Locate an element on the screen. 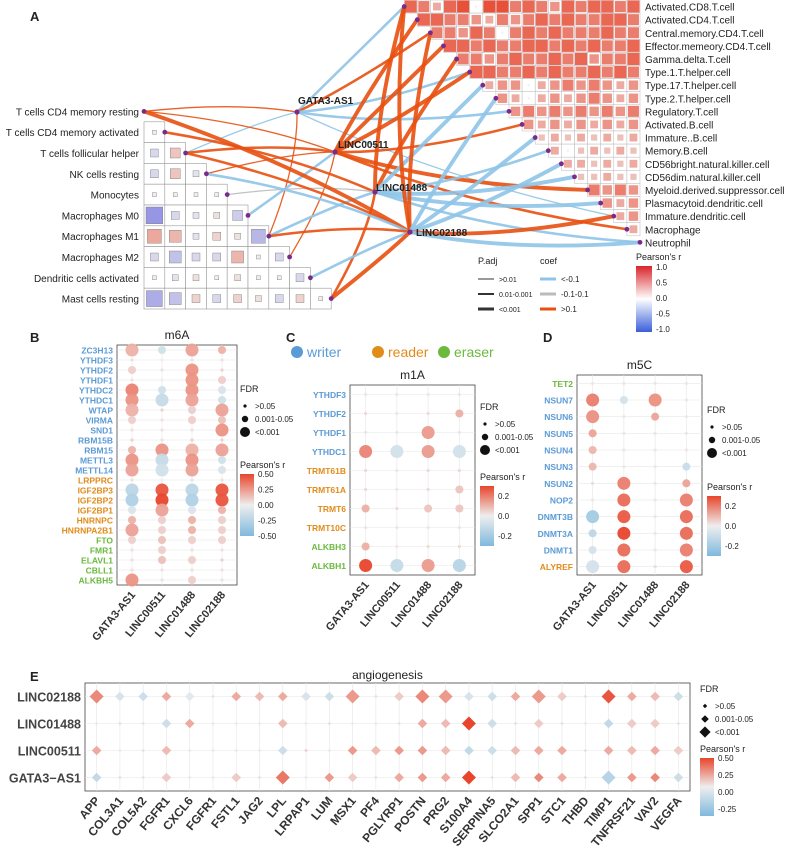 Image resolution: width=799 pixels, height=854 pixels. left-cell-label: Macrophages M2 is located at coordinates (101, 258).